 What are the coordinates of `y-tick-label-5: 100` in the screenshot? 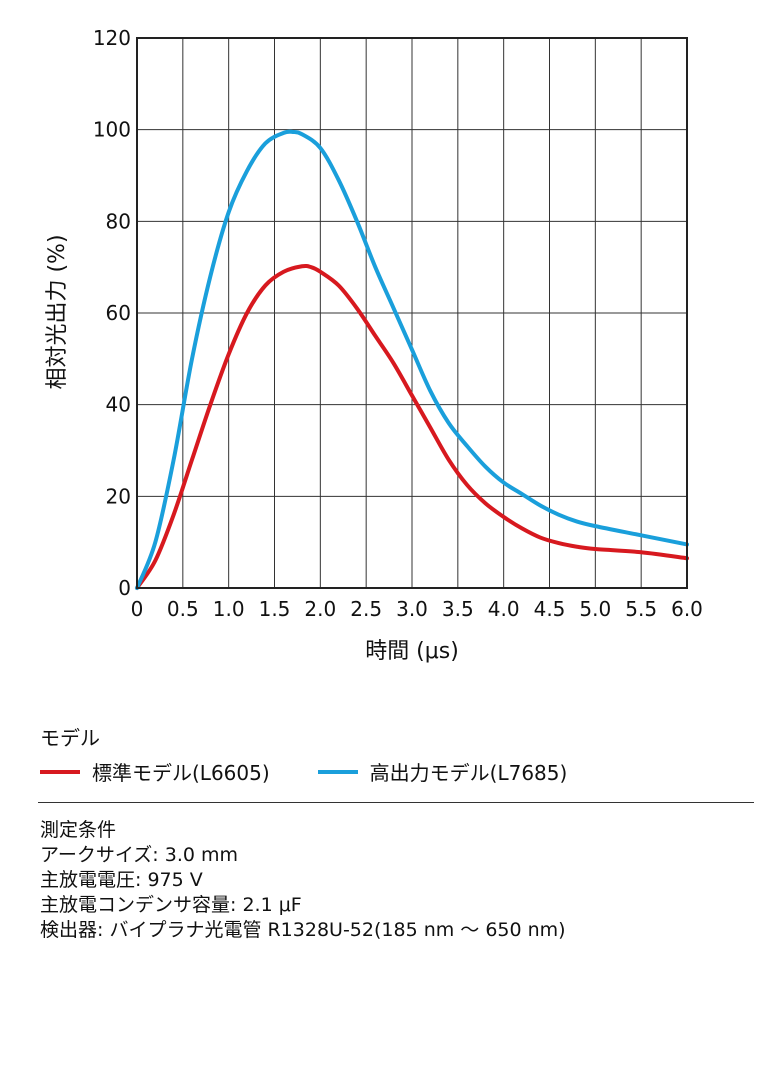 It's located at (112, 130).